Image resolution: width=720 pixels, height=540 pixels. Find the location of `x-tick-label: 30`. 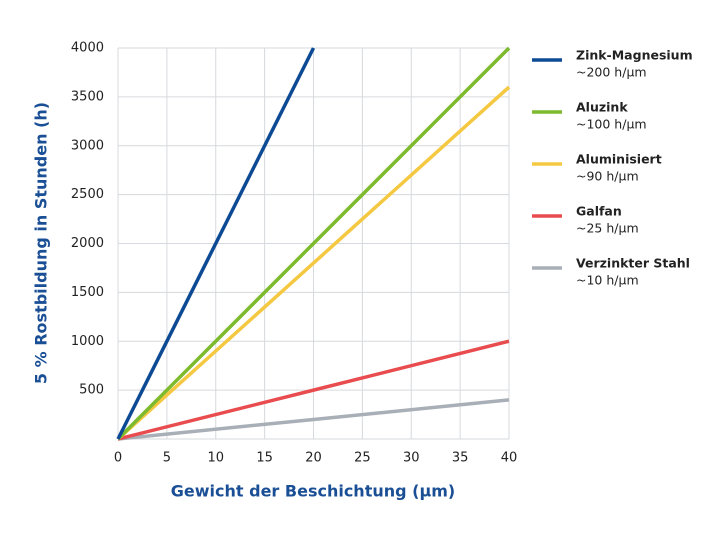

x-tick-label: 30 is located at coordinates (411, 458).